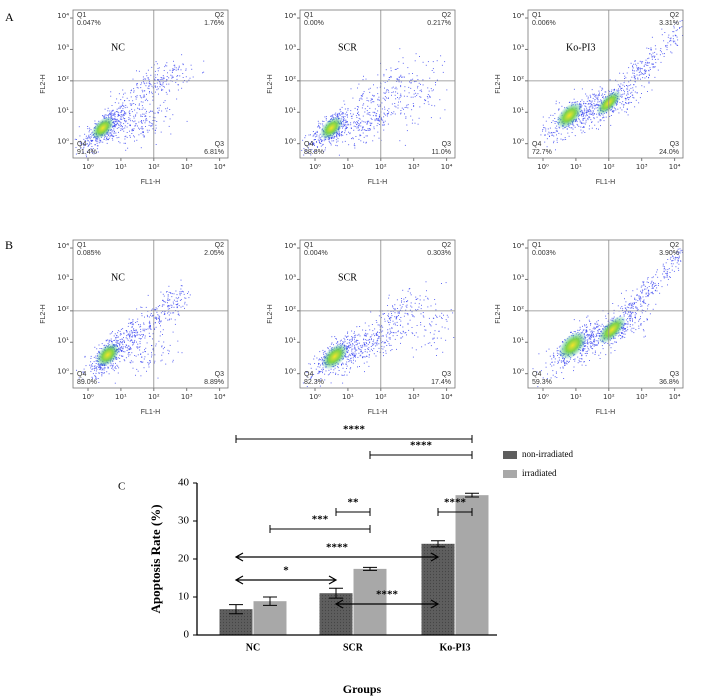 This screenshot has height=699, width=704. I want to click on quadrant-percent: 0.085%, so click(89, 253).